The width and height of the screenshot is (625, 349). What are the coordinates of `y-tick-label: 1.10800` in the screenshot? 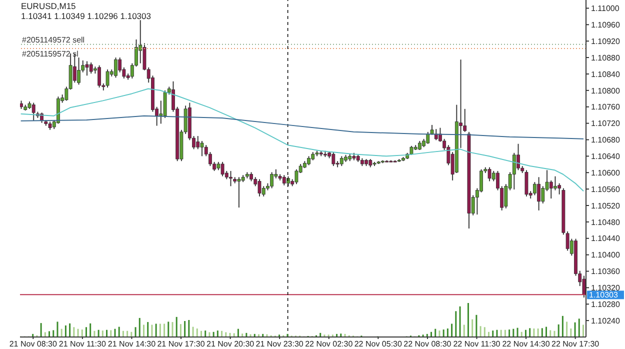 It's located at (605, 91).